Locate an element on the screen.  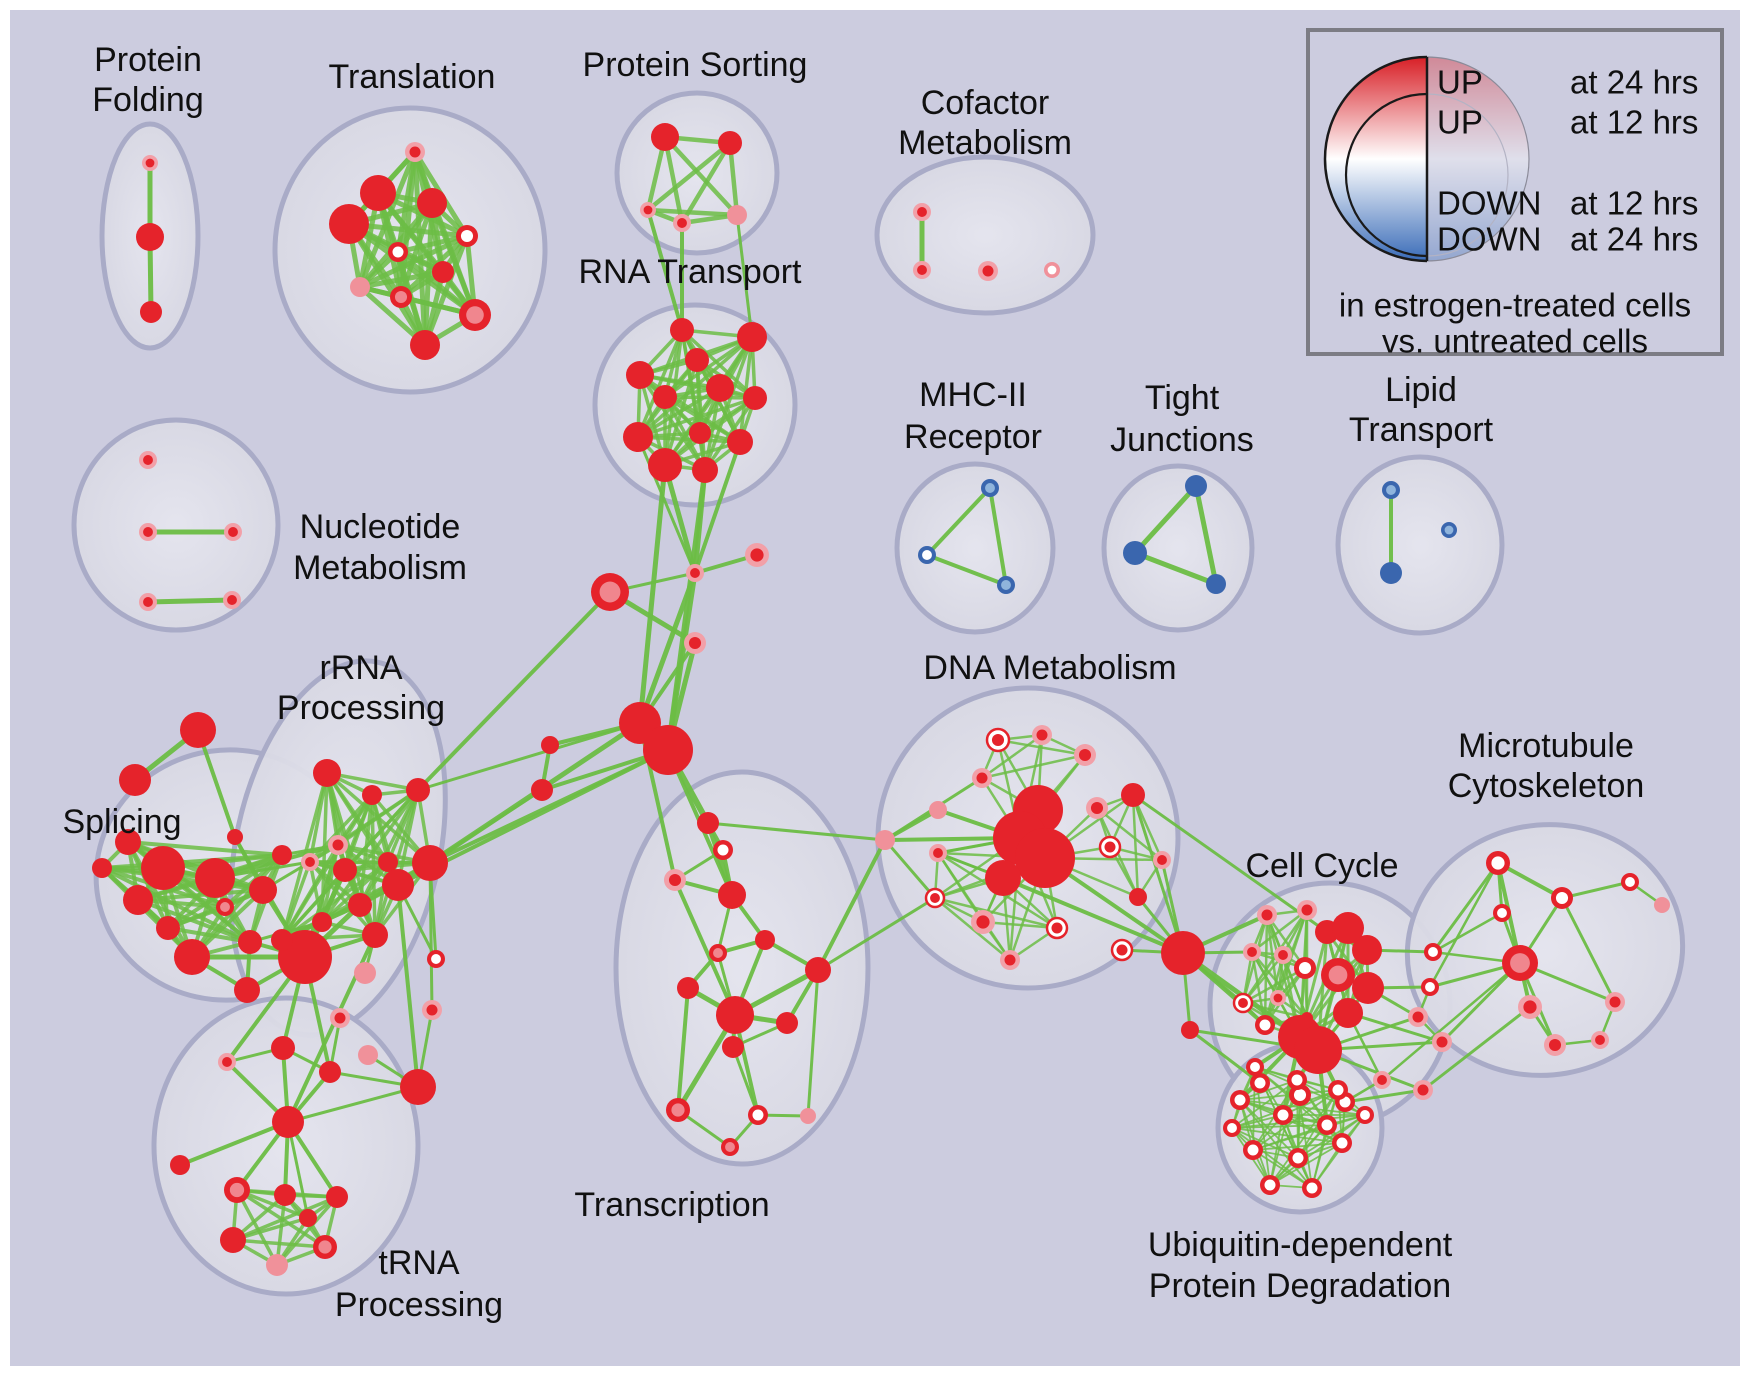
legend-outer-left-arc is located at coordinates (1375, 159).